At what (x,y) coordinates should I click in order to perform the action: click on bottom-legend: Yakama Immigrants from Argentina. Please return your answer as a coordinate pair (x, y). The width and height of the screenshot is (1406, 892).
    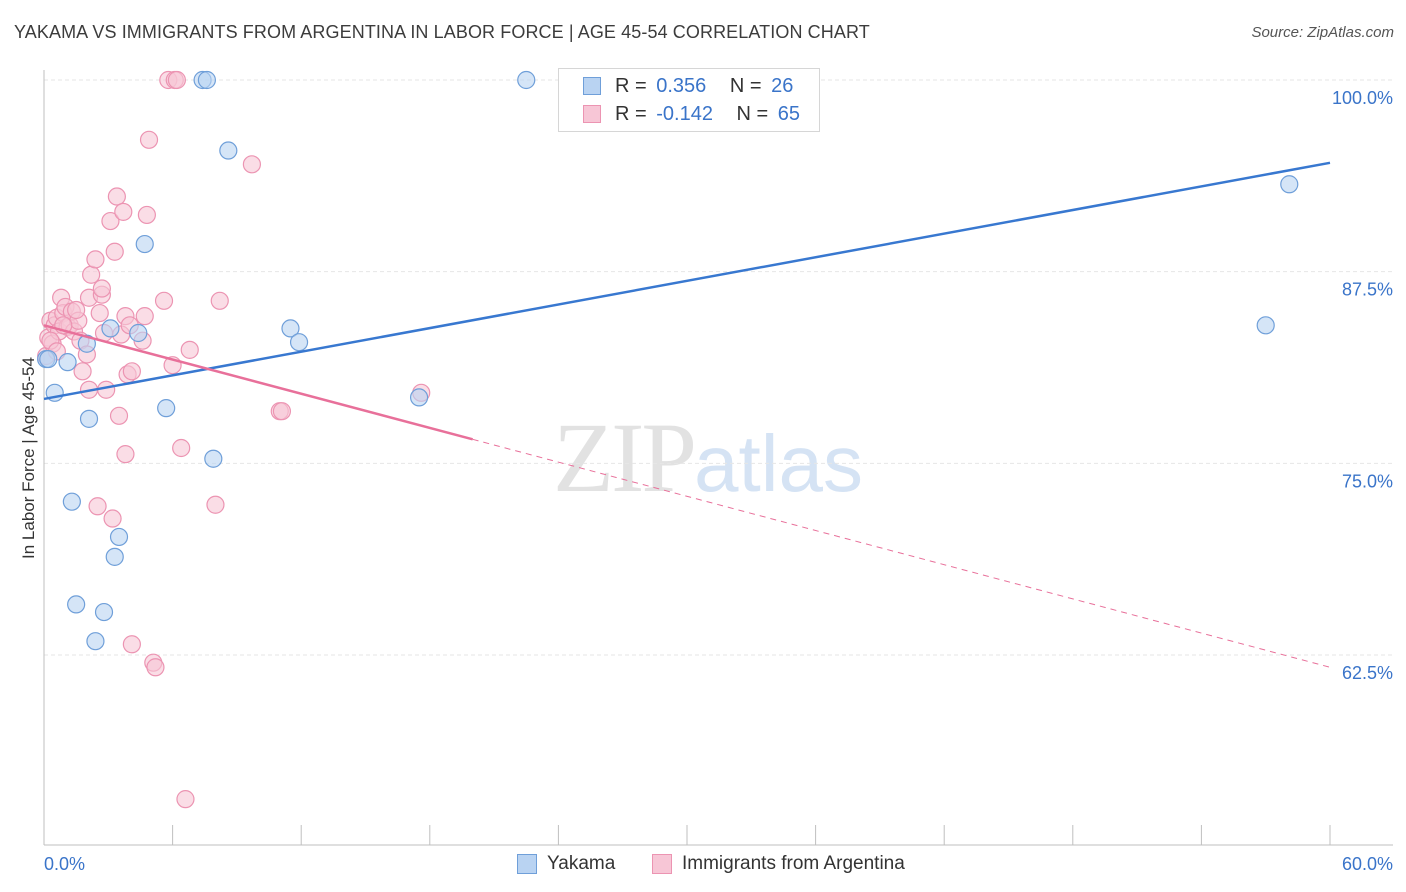
    Looking at the image, I should click on (703, 864).